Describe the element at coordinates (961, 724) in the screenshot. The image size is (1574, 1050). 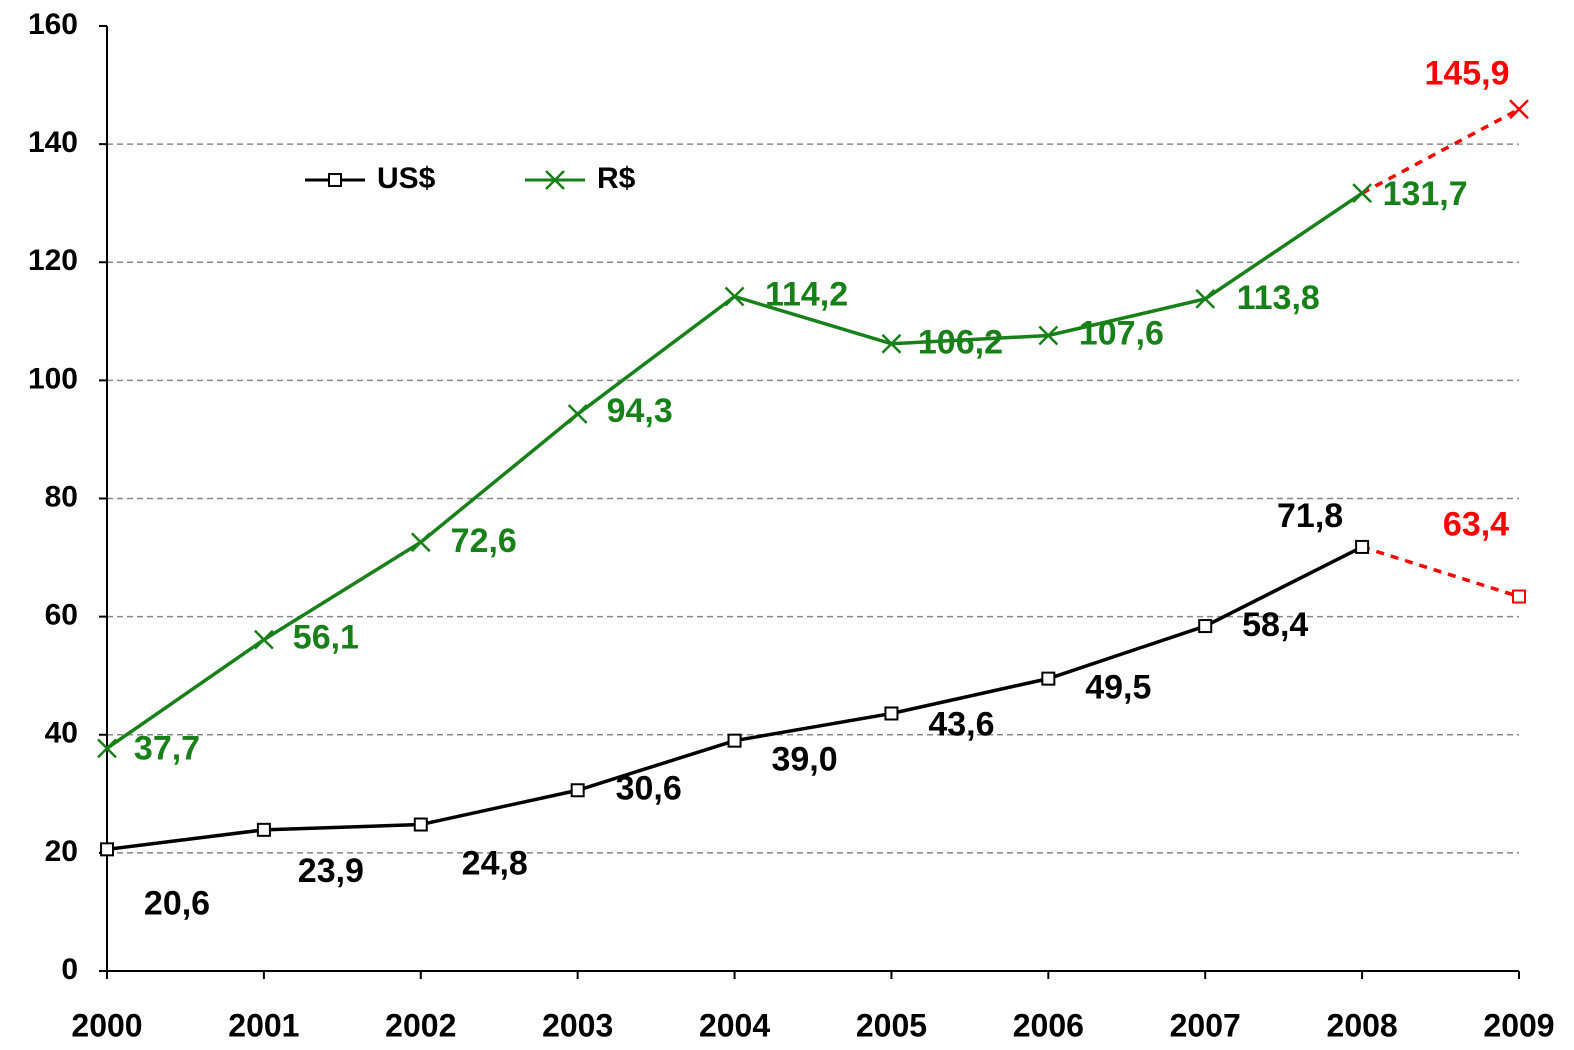
I see `data-label: 43,6` at that location.